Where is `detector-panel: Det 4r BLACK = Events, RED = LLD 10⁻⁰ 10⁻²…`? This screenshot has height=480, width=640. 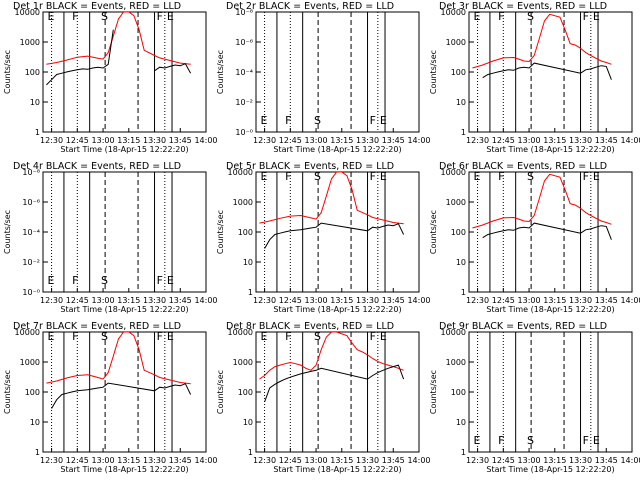
detector-panel: Det 4r BLACK = Events, RED = LLD 10⁻⁰ 10⁻²… is located at coordinates (110, 237).